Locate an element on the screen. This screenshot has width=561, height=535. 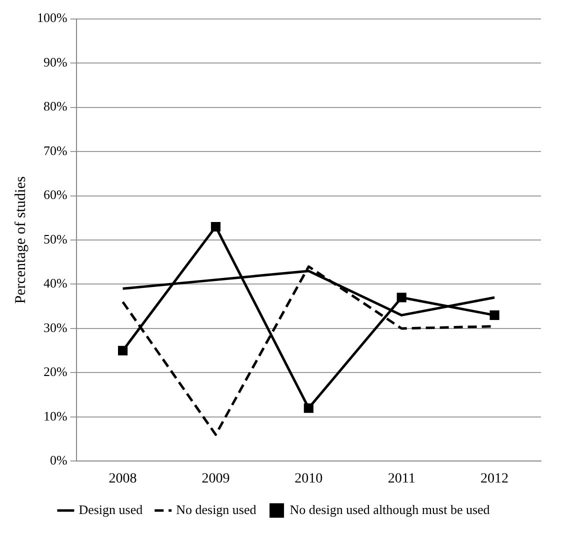
y-tick-label: 30% is located at coordinates (55, 327).